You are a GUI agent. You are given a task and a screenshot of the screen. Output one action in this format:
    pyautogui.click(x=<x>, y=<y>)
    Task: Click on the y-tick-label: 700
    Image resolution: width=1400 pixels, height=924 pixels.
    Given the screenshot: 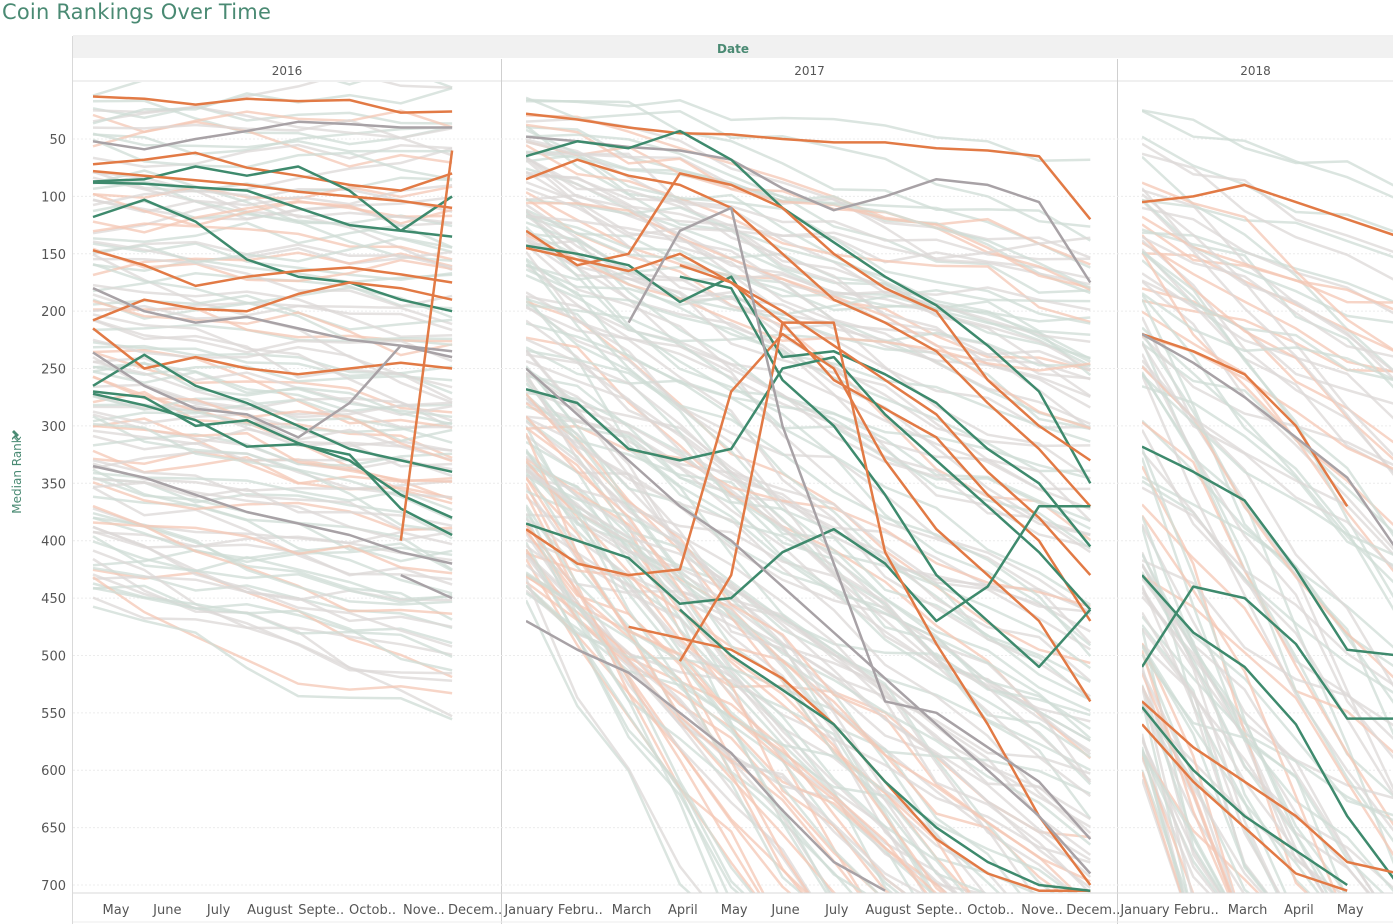 What is the action you would take?
    pyautogui.click(x=53, y=886)
    